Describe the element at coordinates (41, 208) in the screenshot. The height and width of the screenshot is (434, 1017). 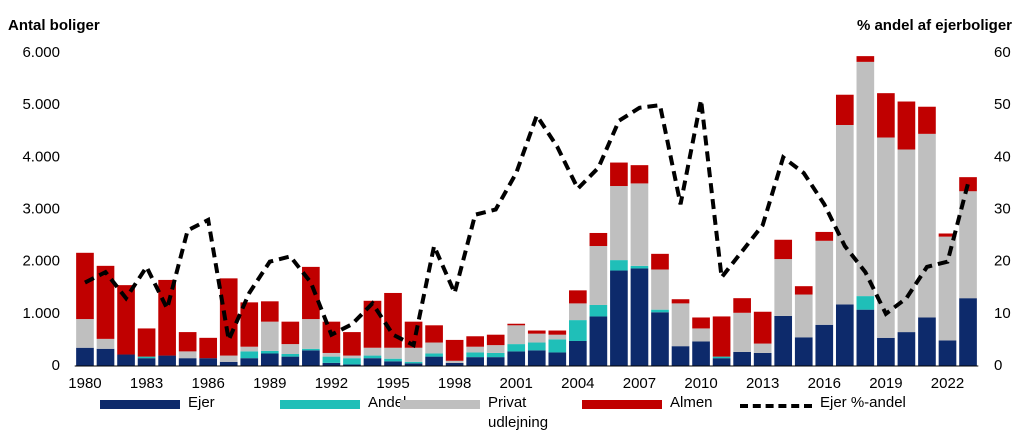
I see `y-tick-label: 3.000` at that location.